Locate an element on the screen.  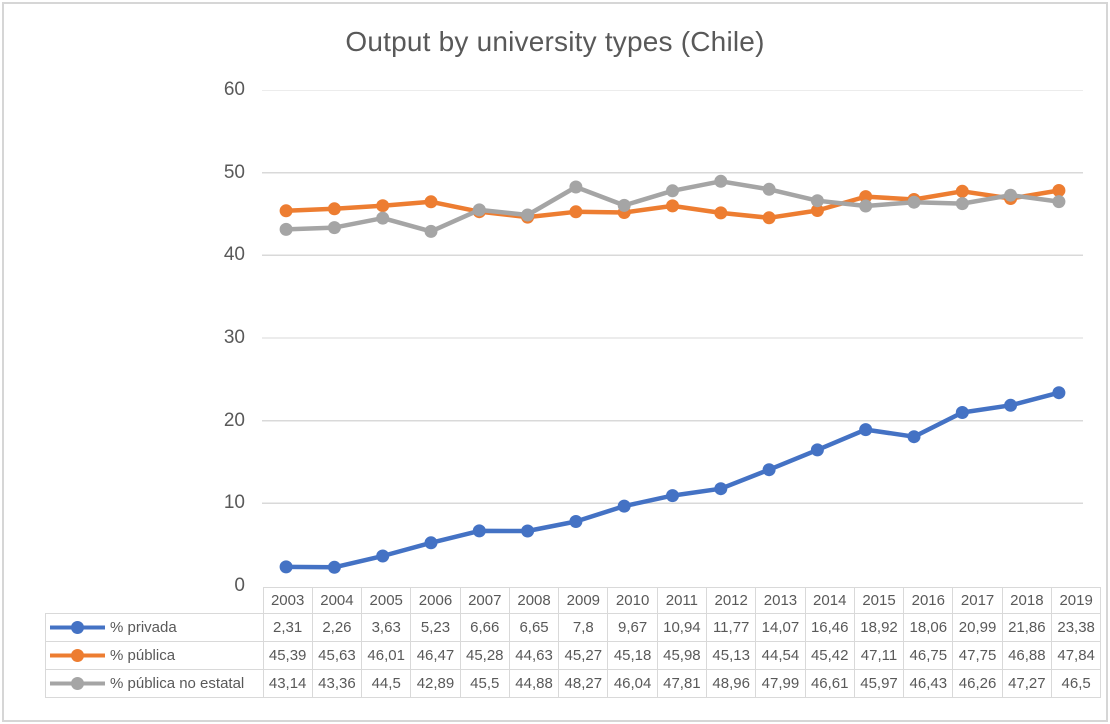
value-cell: 46,04 is located at coordinates (632, 683).